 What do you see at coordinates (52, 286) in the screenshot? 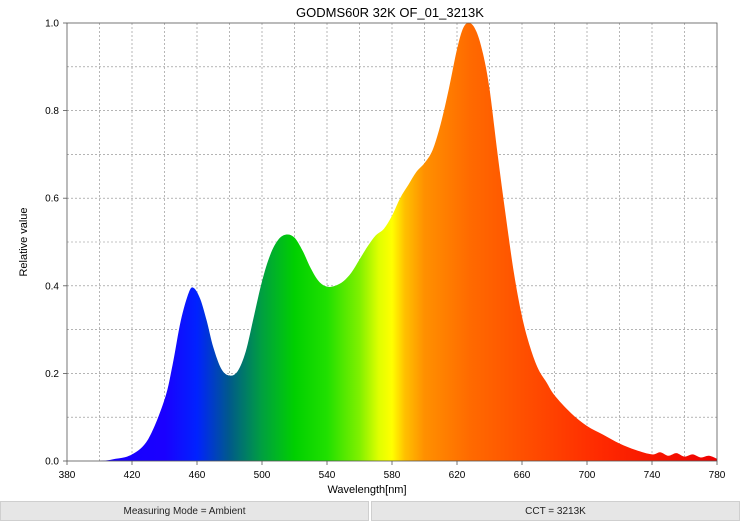
I see `y-tick-label: 0.4` at bounding box center [52, 286].